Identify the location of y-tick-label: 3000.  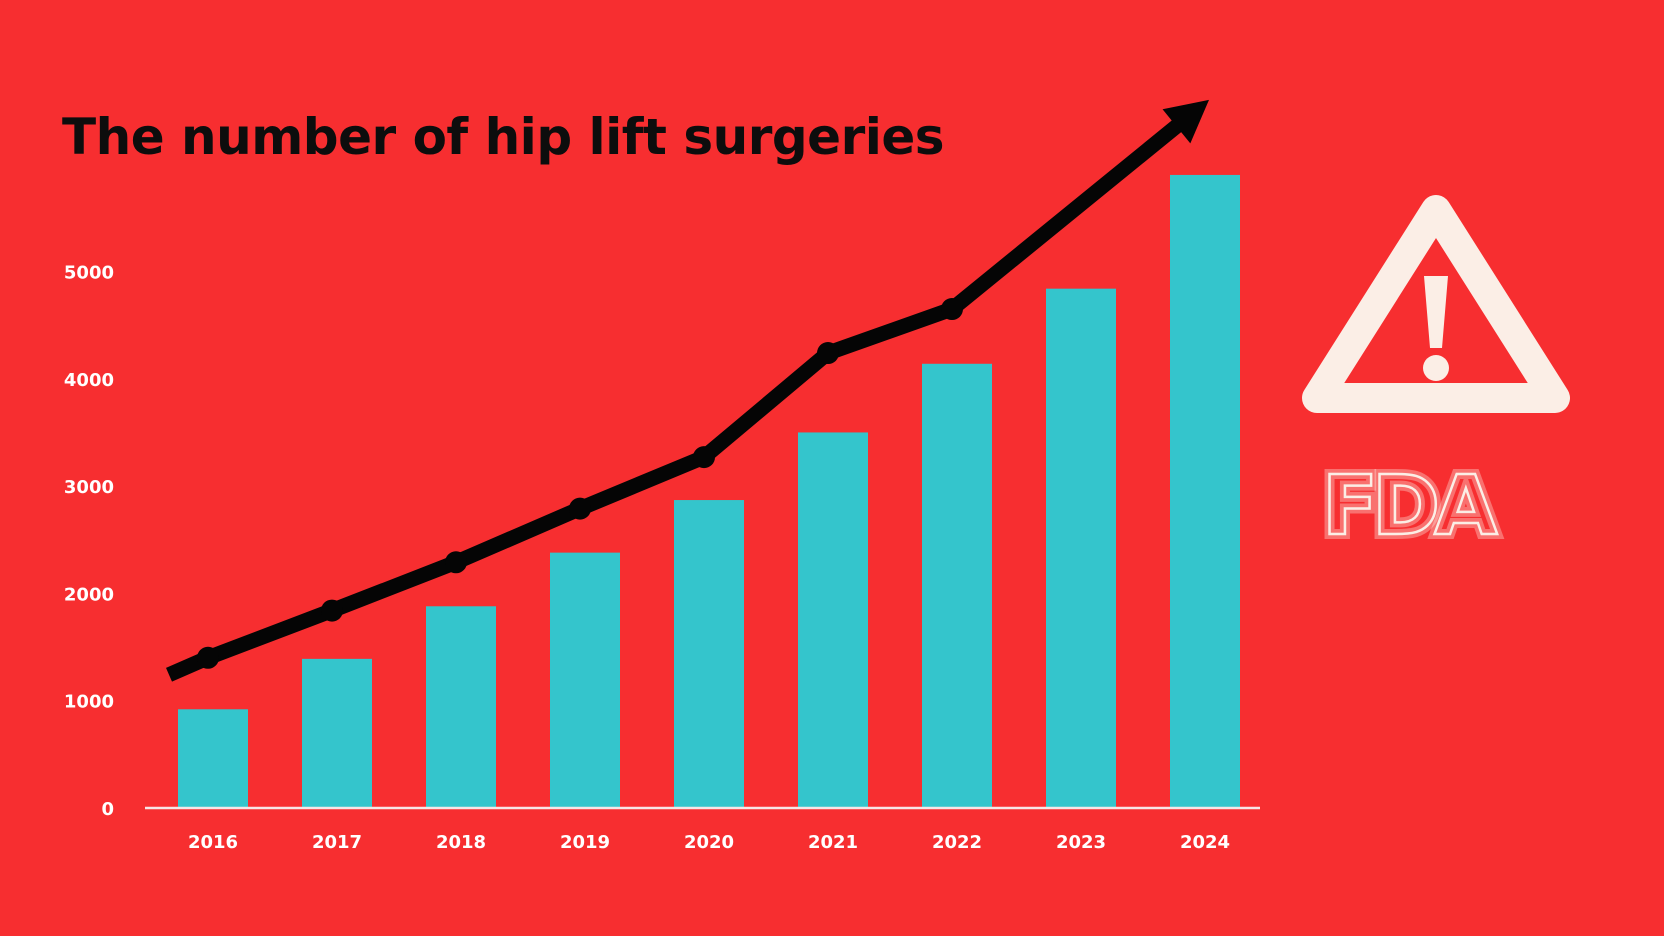
(89, 487).